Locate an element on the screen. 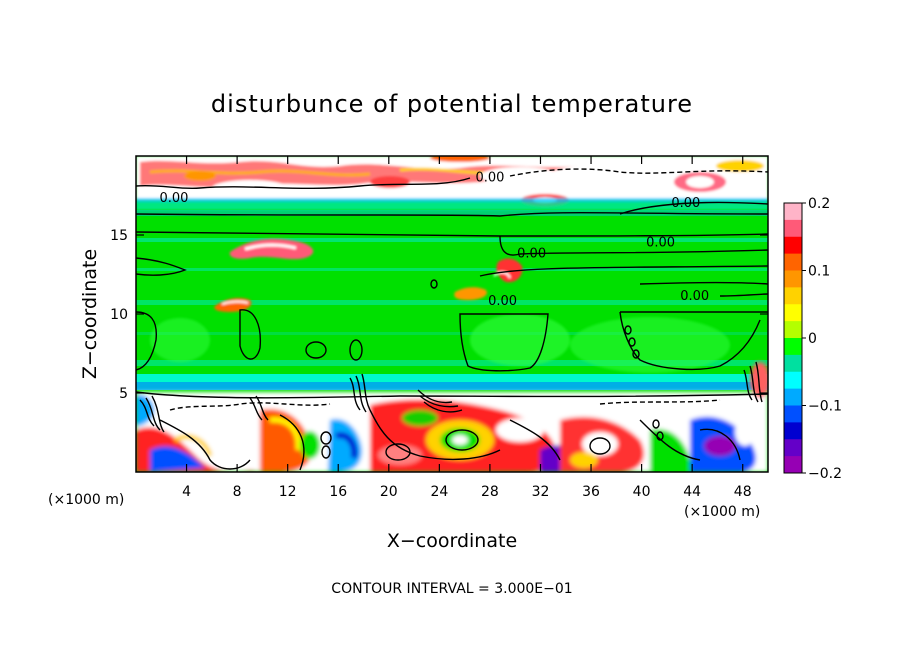  colorbar-tick-label: −0.1 is located at coordinates (825, 407).